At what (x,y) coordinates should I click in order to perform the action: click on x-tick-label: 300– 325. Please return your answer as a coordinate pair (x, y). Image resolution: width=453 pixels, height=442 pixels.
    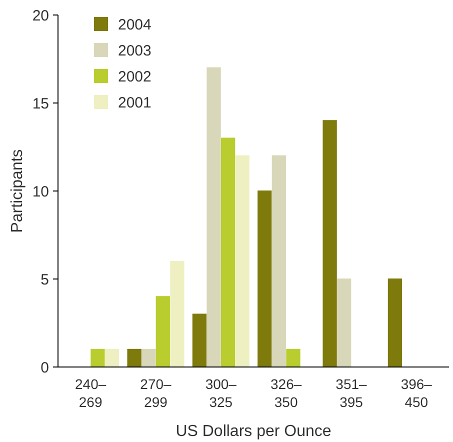
    Looking at the image, I should click on (221, 393).